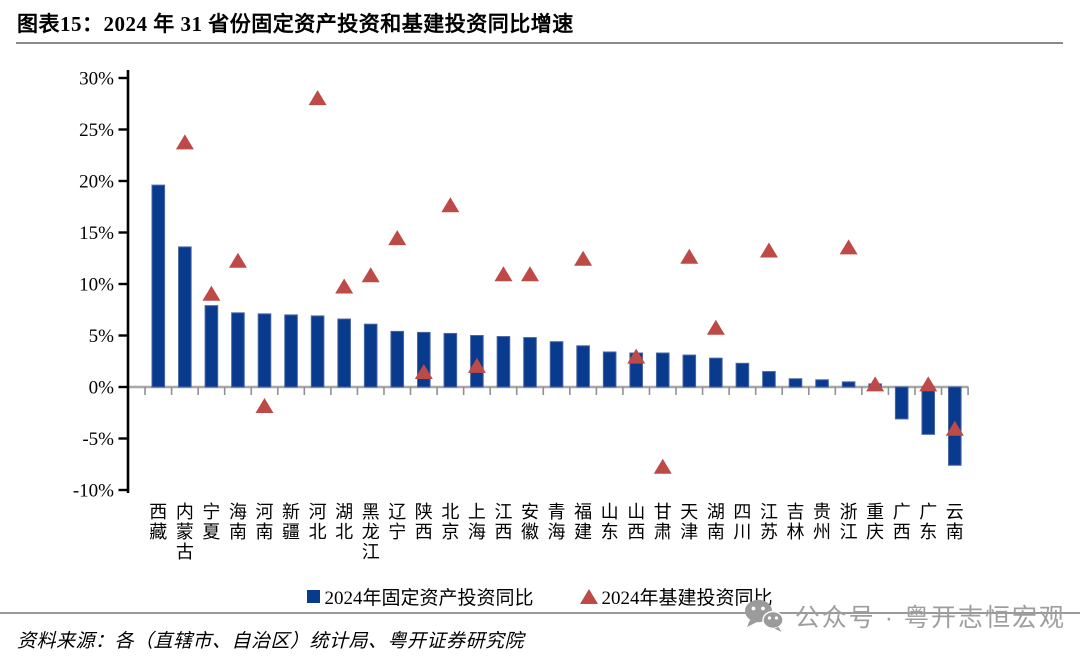  I want to click on y-axis-tick-label: 15%, so click(96, 233).